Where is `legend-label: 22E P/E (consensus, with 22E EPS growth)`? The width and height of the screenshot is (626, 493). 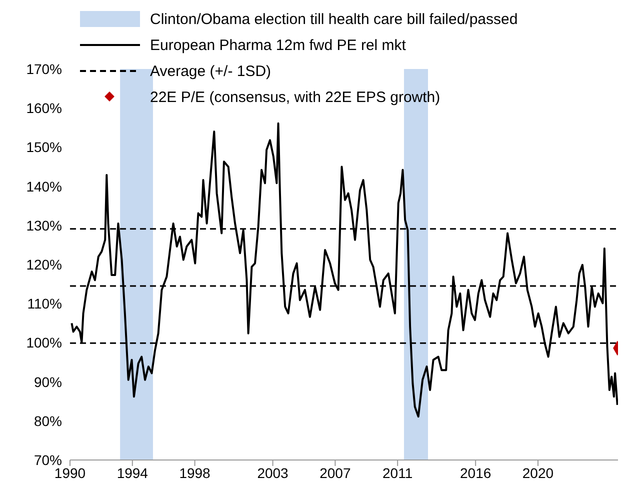 legend-label: 22E P/E (consensus, with 22E EPS growth) is located at coordinates (295, 97).